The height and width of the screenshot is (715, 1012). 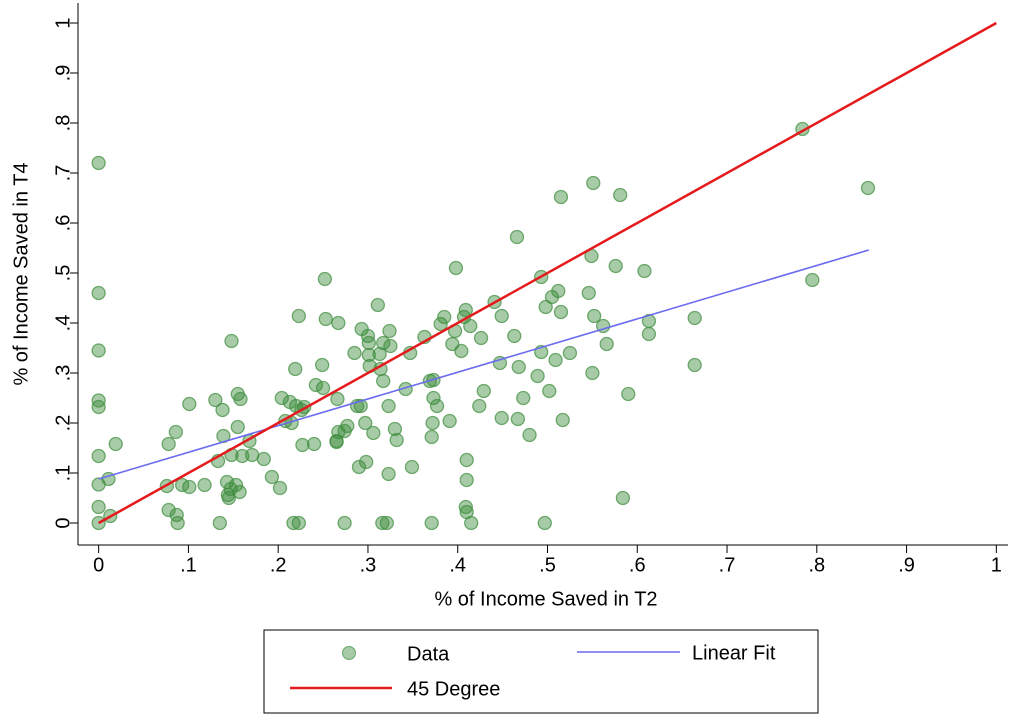 I want to click on legend-label: Linear Fit, so click(x=734, y=653).